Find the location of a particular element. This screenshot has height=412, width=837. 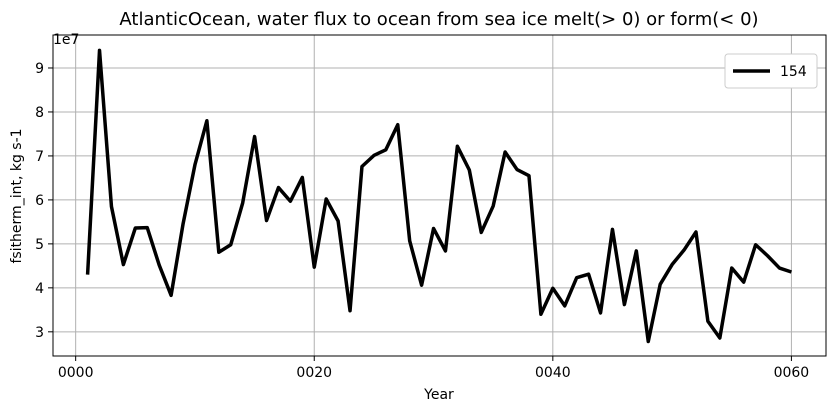

x-tick-label: 0040 is located at coordinates (553, 373).